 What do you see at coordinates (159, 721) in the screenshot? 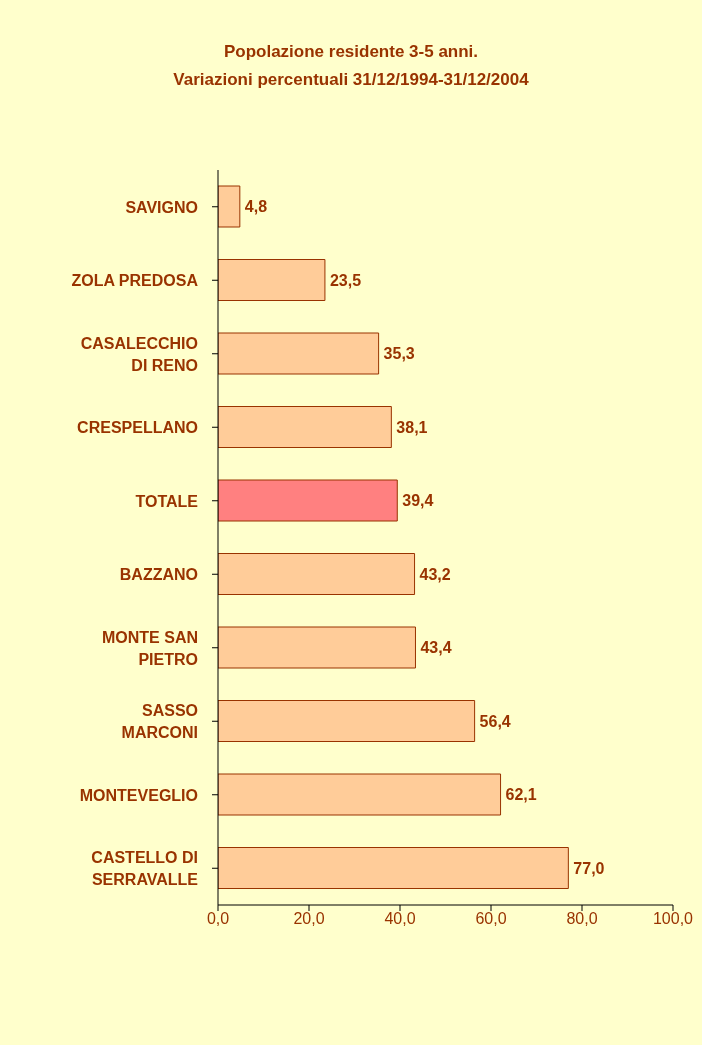
I see `y-tick-label: SASSO MARCONI` at bounding box center [159, 721].